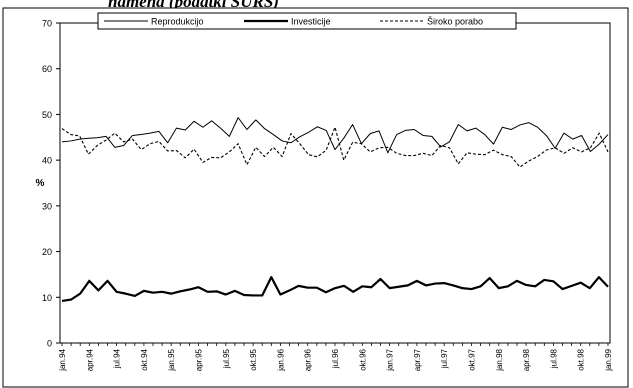 The width and height of the screenshot is (633, 388). What do you see at coordinates (253, 359) in the screenshot?
I see `x-tick-label: okt.95` at bounding box center [253, 359].